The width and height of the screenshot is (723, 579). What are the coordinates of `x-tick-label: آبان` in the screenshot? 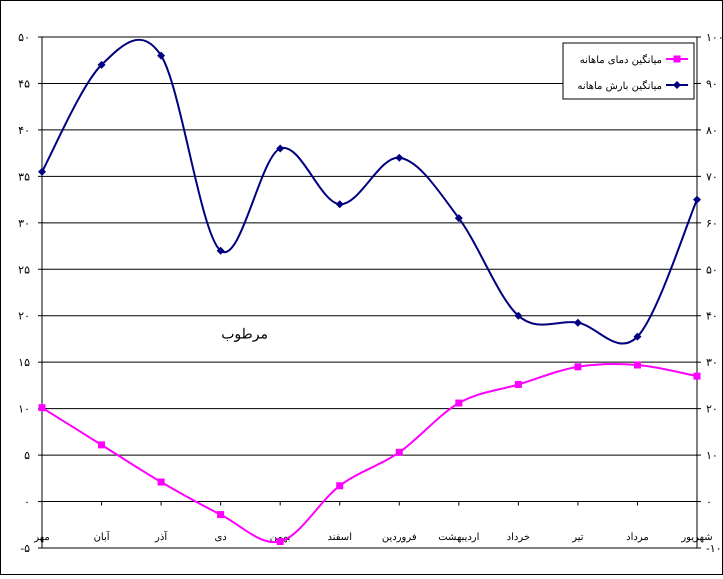 It's located at (102, 536).